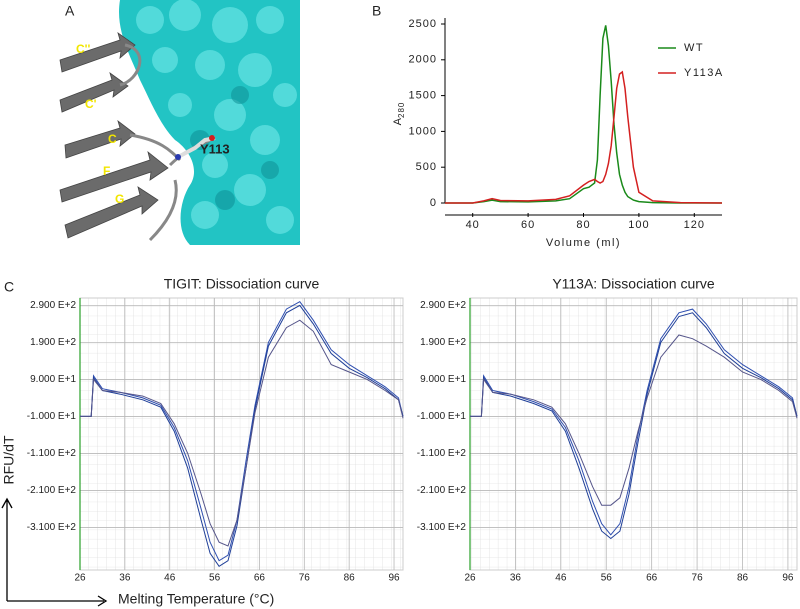  I want to click on y-axis-label-main: A, so click(398, 121).